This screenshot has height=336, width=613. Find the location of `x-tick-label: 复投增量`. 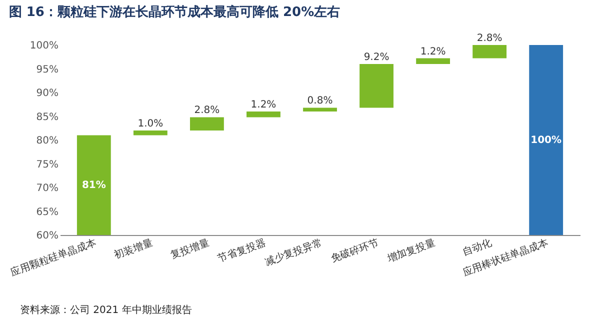

x-tick-label: 复投增量 is located at coordinates (190, 249).